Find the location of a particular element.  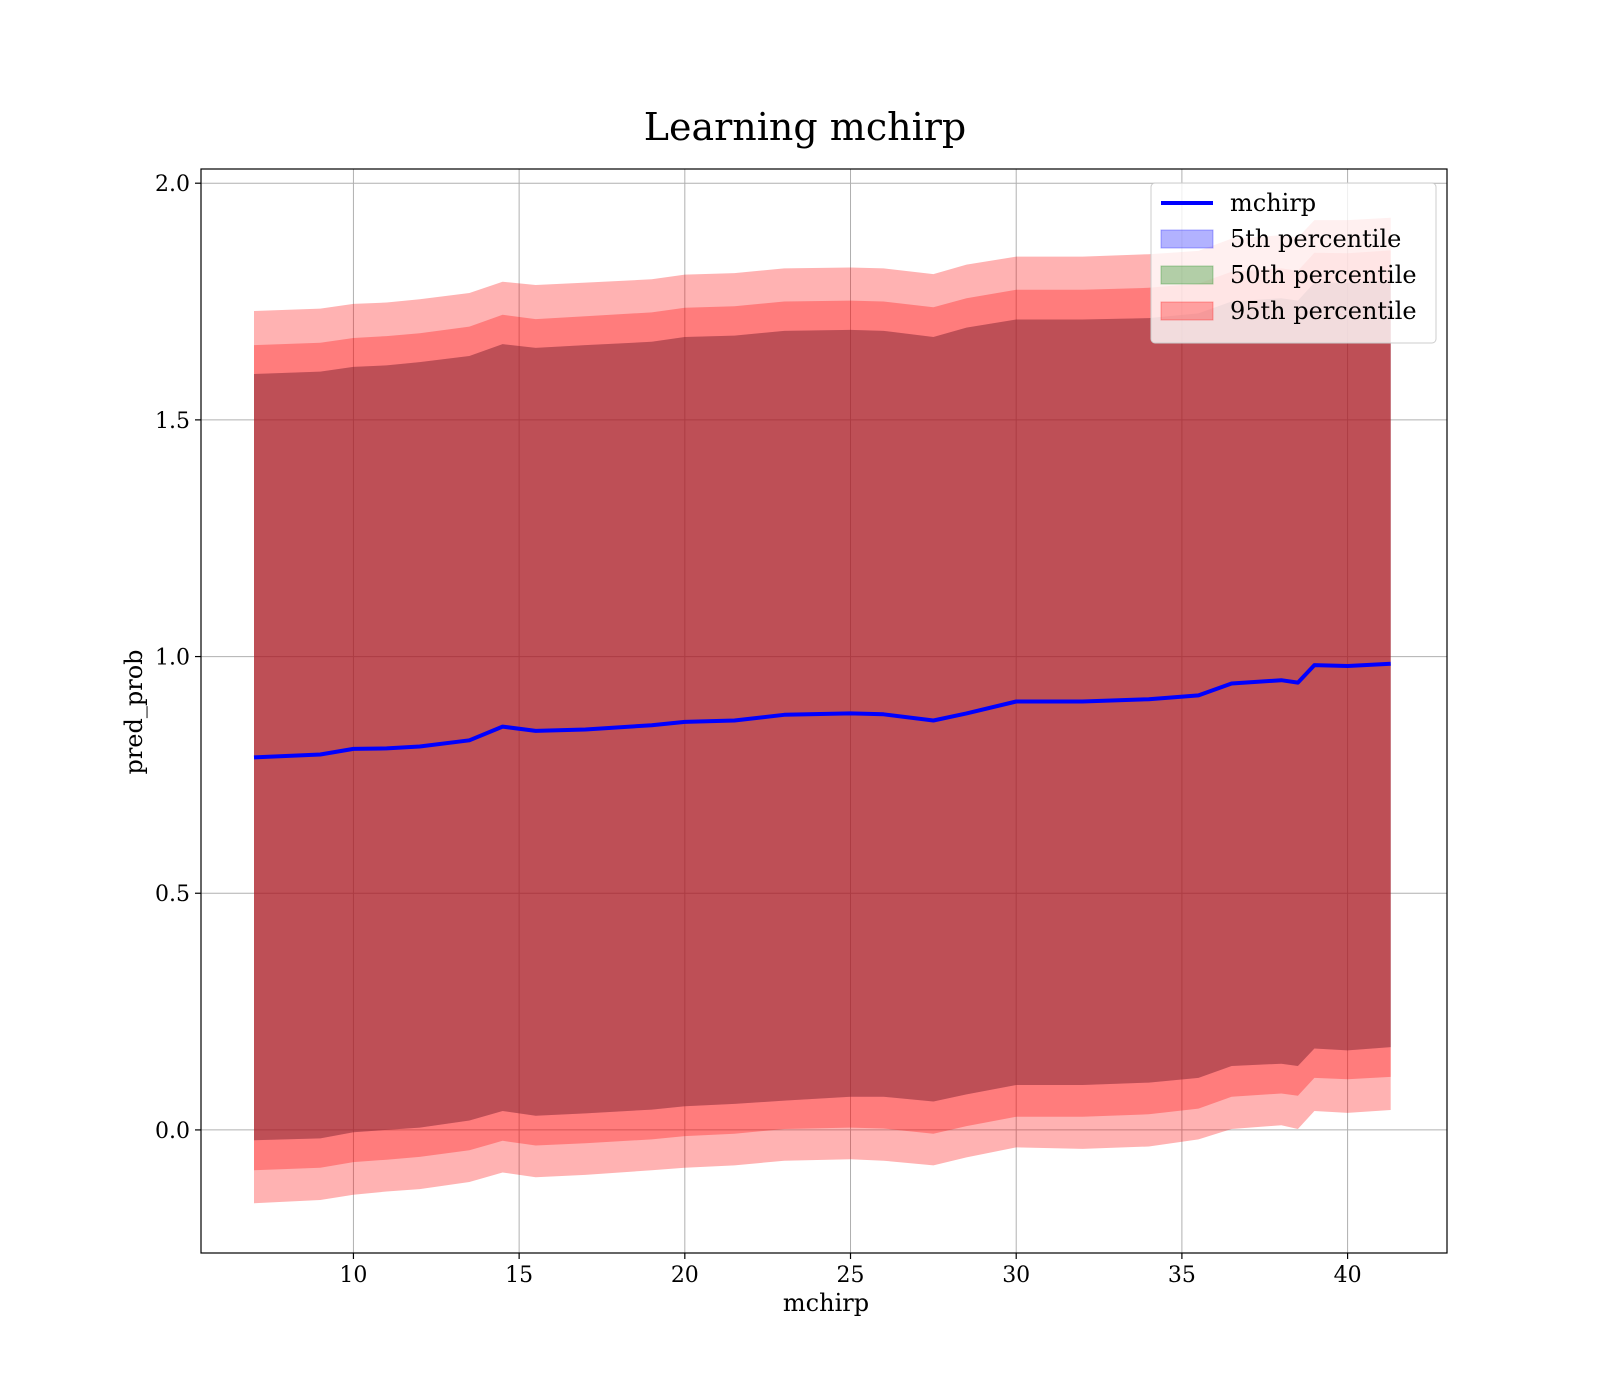

x-tick-label-1: 15 is located at coordinates (519, 1275).